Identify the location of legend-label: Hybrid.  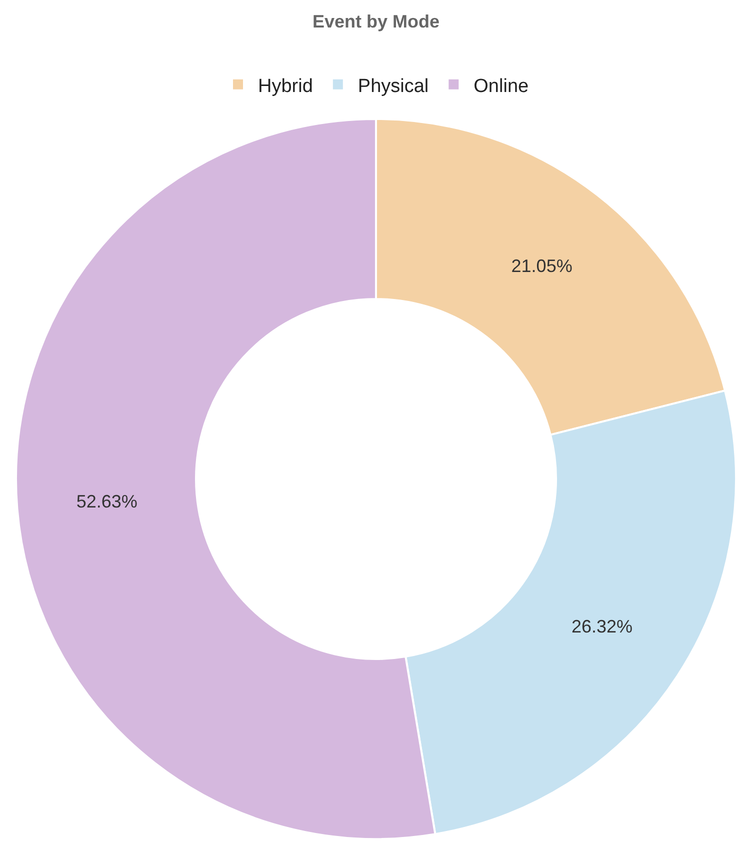
(285, 86).